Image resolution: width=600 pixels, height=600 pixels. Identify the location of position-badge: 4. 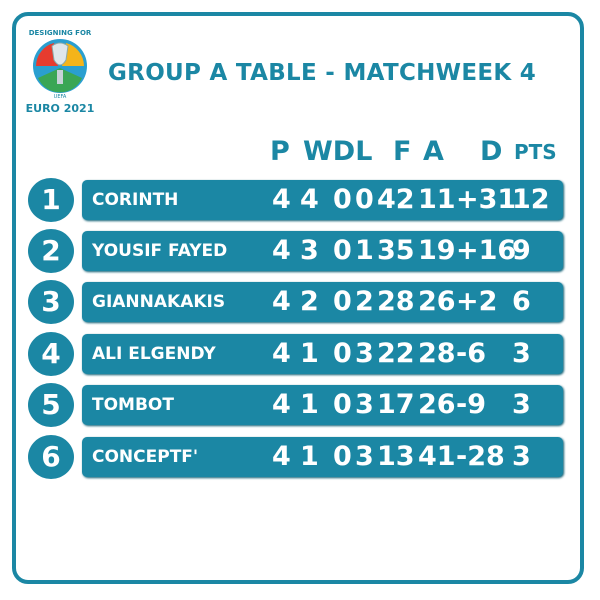
(51, 354).